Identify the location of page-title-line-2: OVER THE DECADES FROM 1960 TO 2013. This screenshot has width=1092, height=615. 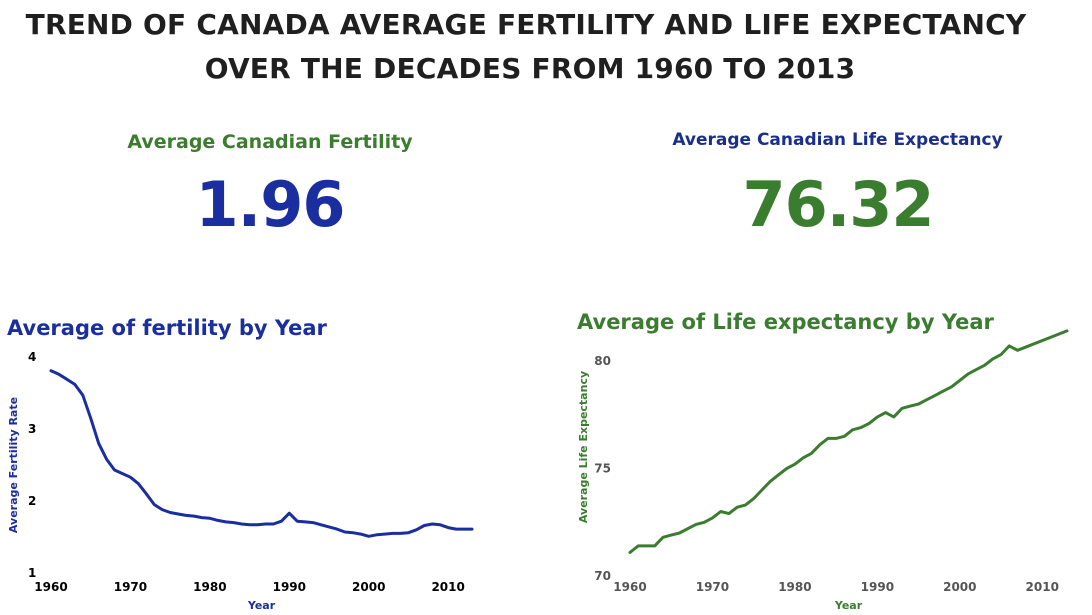
(530, 68).